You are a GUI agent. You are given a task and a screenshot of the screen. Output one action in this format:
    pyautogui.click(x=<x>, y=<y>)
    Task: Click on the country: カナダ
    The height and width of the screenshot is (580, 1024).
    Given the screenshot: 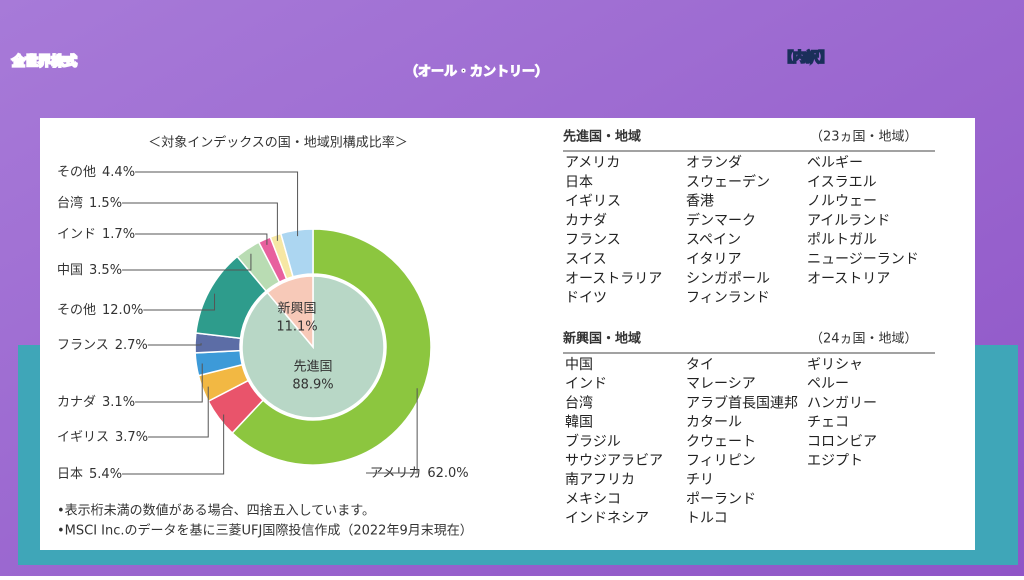 What is the action you would take?
    pyautogui.click(x=586, y=221)
    